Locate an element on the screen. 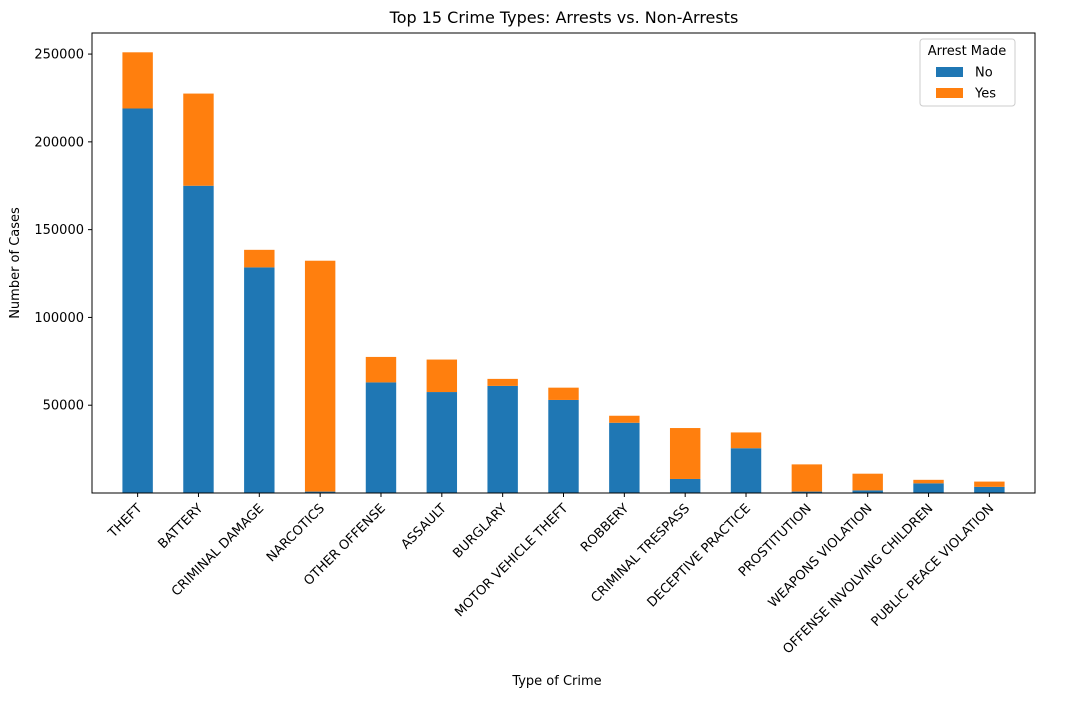 The image size is (1068, 702). bar-robbery-no is located at coordinates (624, 457).